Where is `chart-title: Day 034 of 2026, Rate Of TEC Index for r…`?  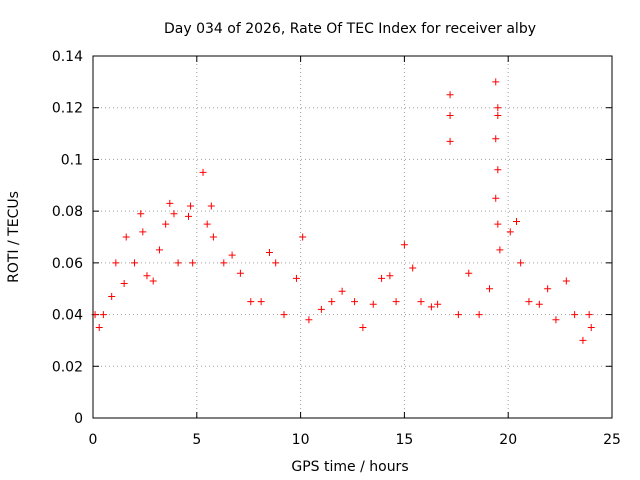
chart-title: Day 034 of 2026, Rate Of TEC Index for r… is located at coordinates (350, 29).